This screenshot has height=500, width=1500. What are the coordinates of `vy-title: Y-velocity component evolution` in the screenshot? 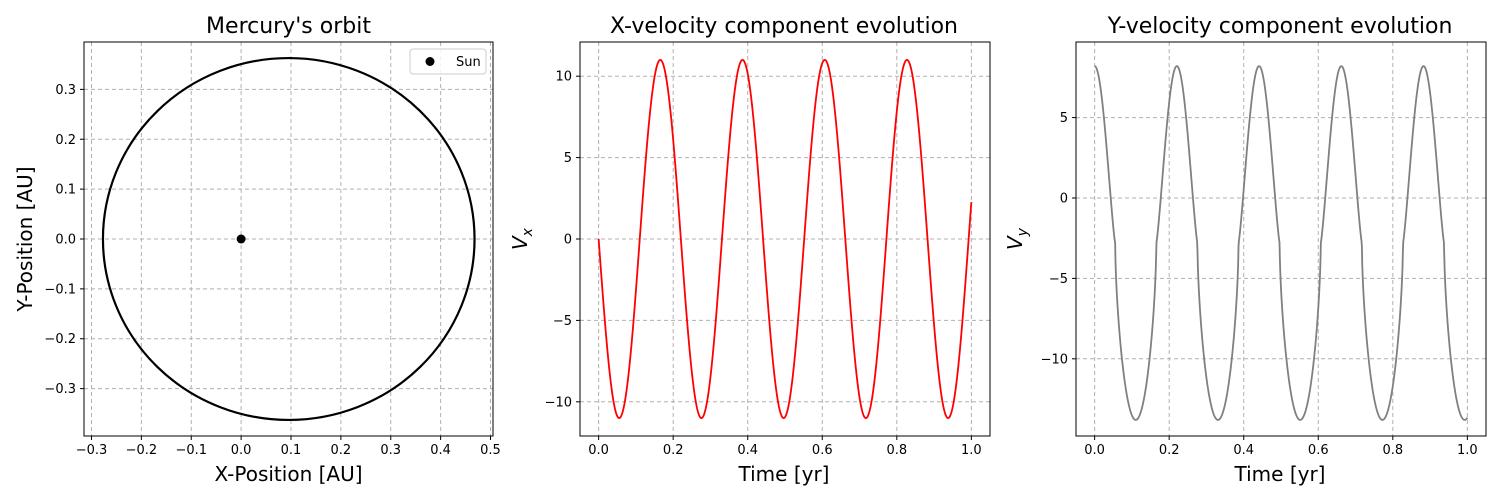 It's located at (1280, 26).